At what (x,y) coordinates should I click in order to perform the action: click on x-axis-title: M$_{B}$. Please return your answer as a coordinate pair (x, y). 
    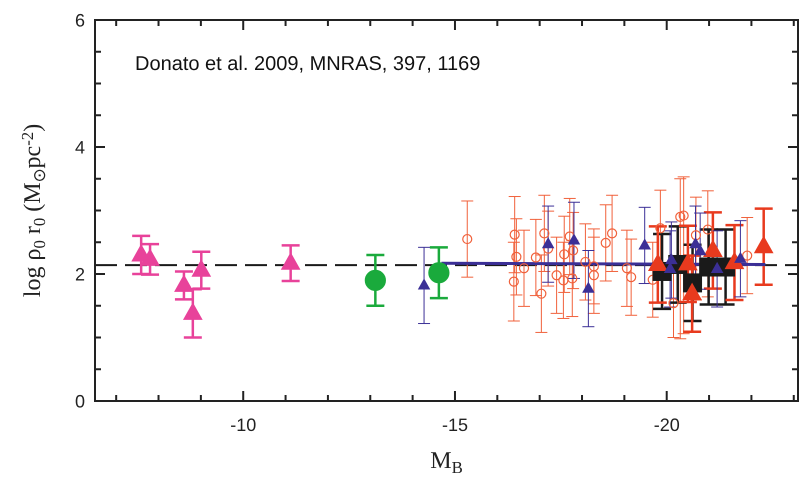
    Looking at the image, I should click on (446, 463).